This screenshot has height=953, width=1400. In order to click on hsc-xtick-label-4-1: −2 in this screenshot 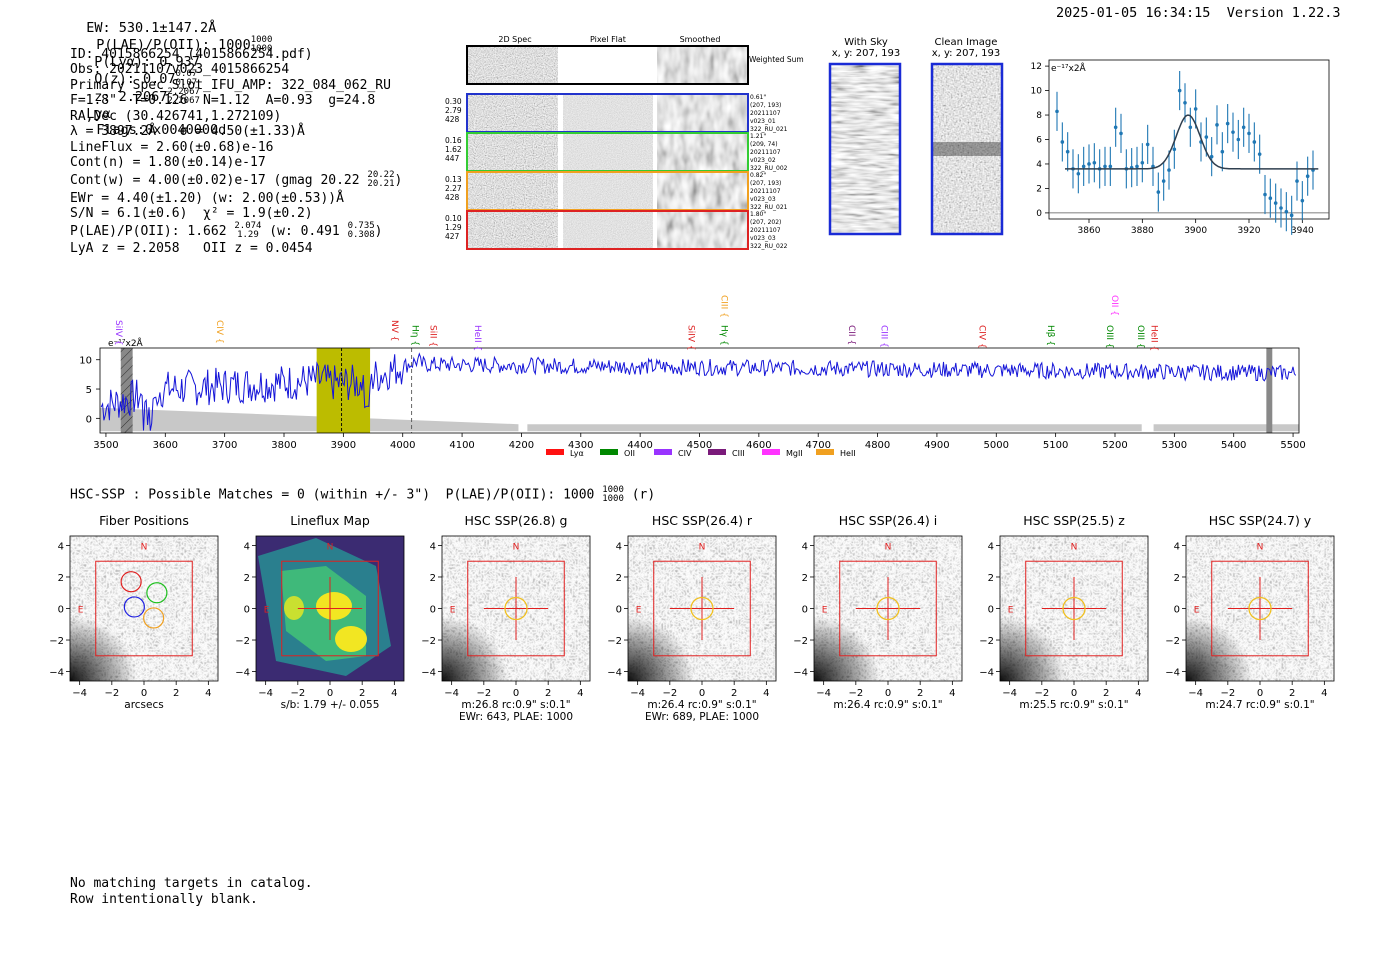, I will do `click(855, 693)`.